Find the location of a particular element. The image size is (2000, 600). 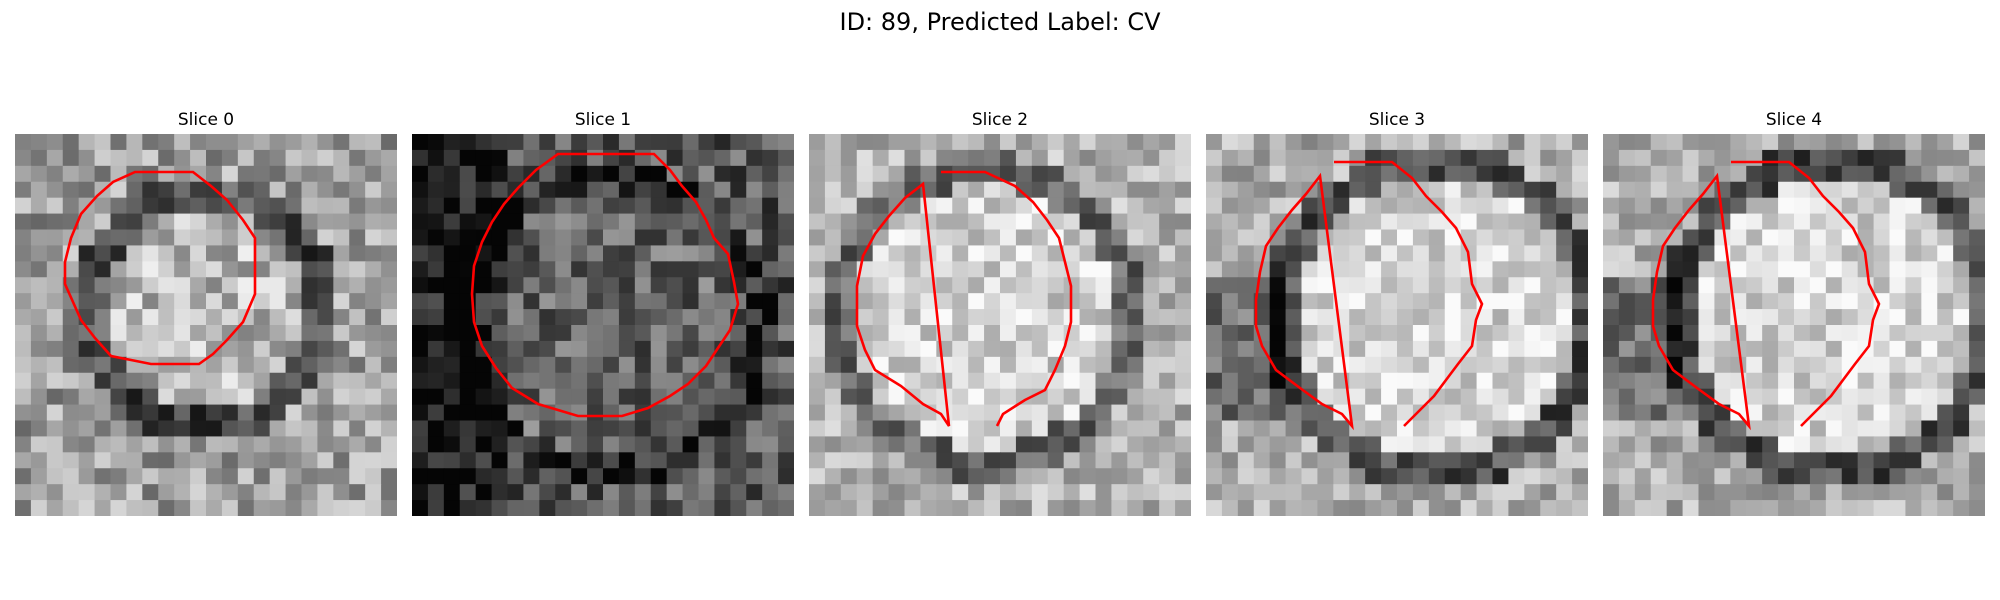

slice-title-1: Slice 1 is located at coordinates (603, 120).